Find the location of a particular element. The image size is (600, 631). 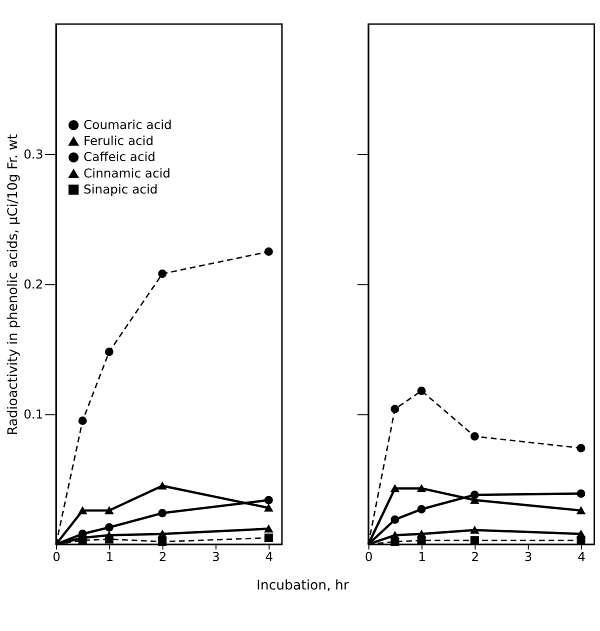

legend-label: Sinapic acid is located at coordinates (121, 189).